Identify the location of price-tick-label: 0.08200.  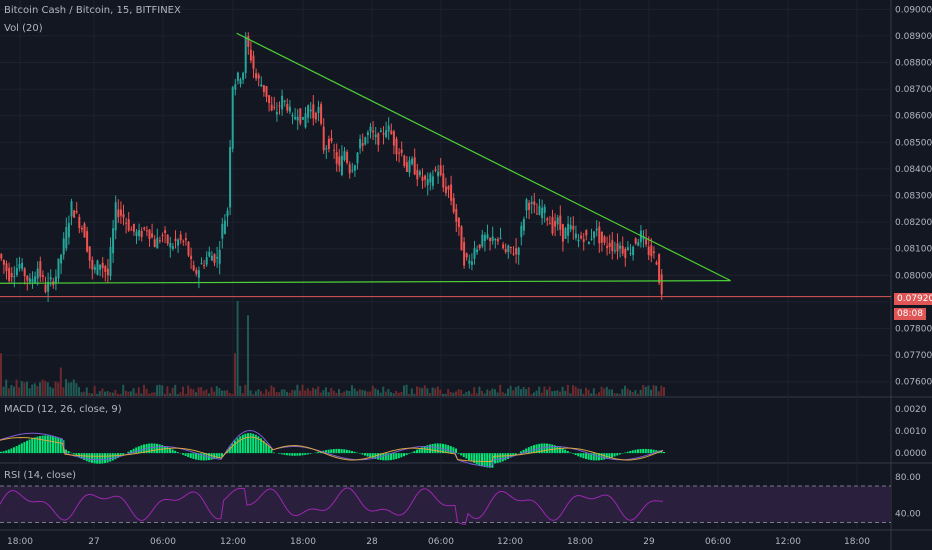
(913, 223).